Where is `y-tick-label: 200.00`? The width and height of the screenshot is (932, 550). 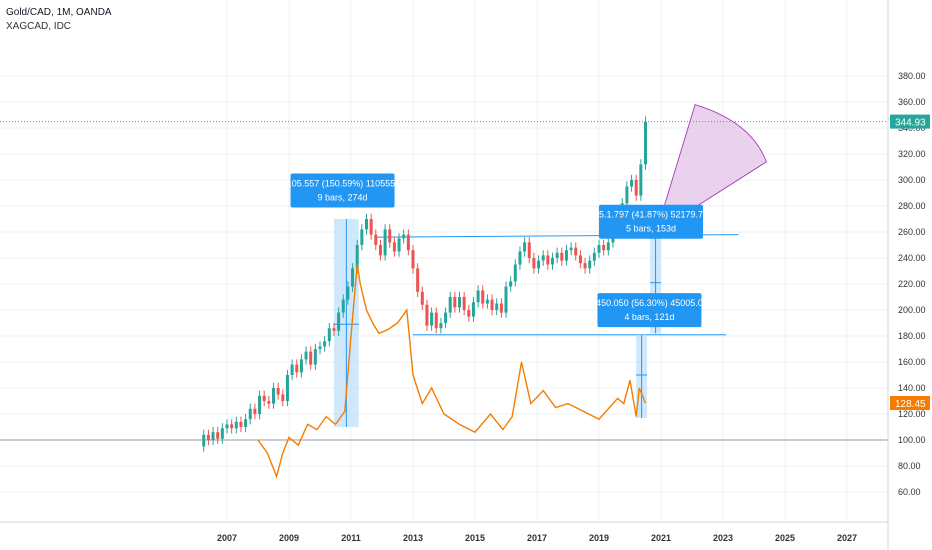
y-tick-label: 200.00 is located at coordinates (912, 310).